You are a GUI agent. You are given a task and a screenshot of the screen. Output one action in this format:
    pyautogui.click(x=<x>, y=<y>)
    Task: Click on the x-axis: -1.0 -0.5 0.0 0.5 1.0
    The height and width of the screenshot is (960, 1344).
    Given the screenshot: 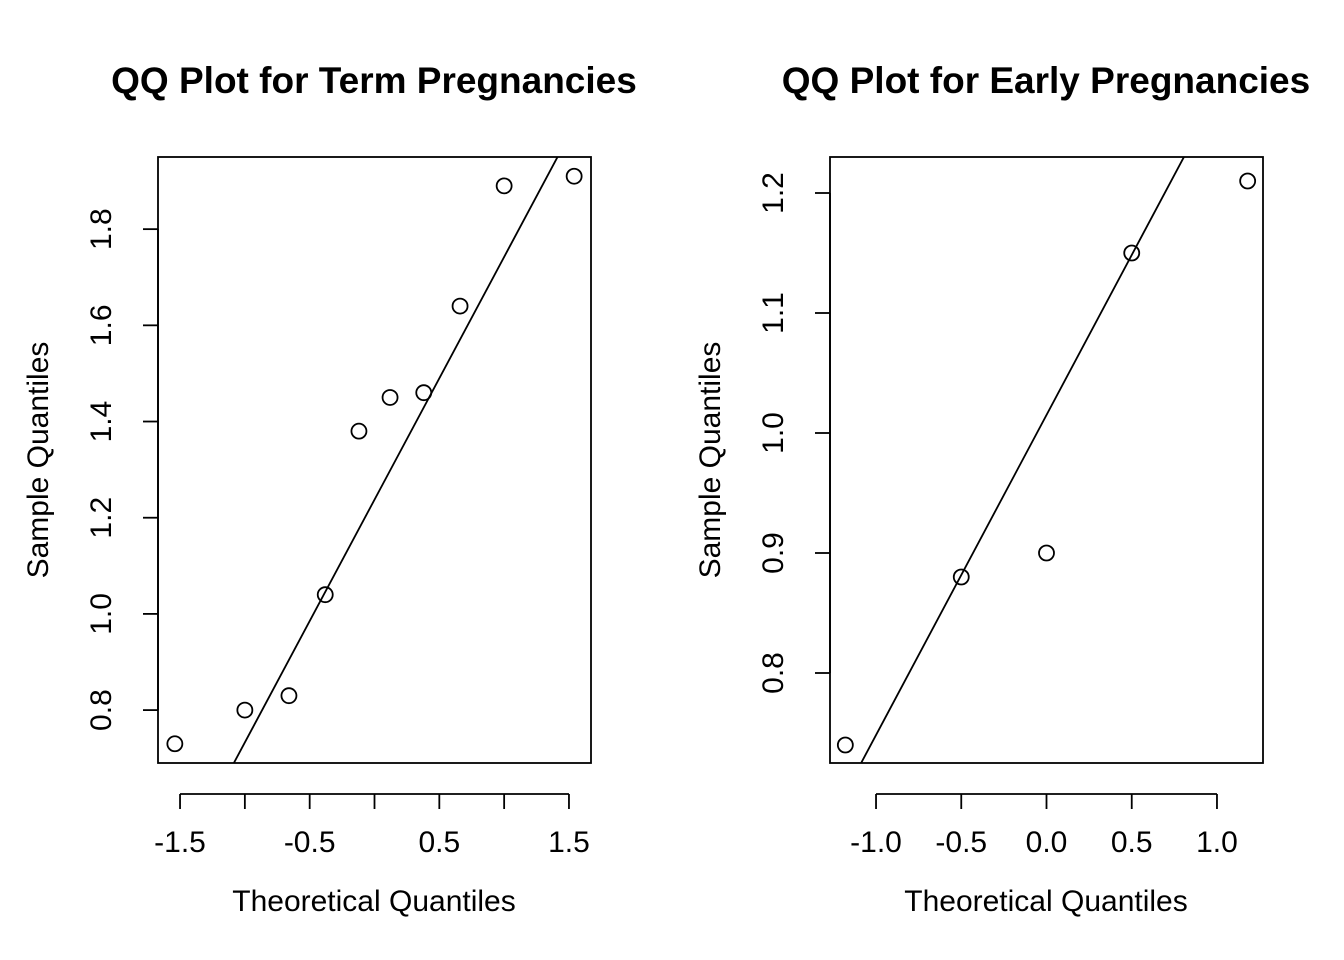 What is the action you would take?
    pyautogui.click(x=1044, y=826)
    